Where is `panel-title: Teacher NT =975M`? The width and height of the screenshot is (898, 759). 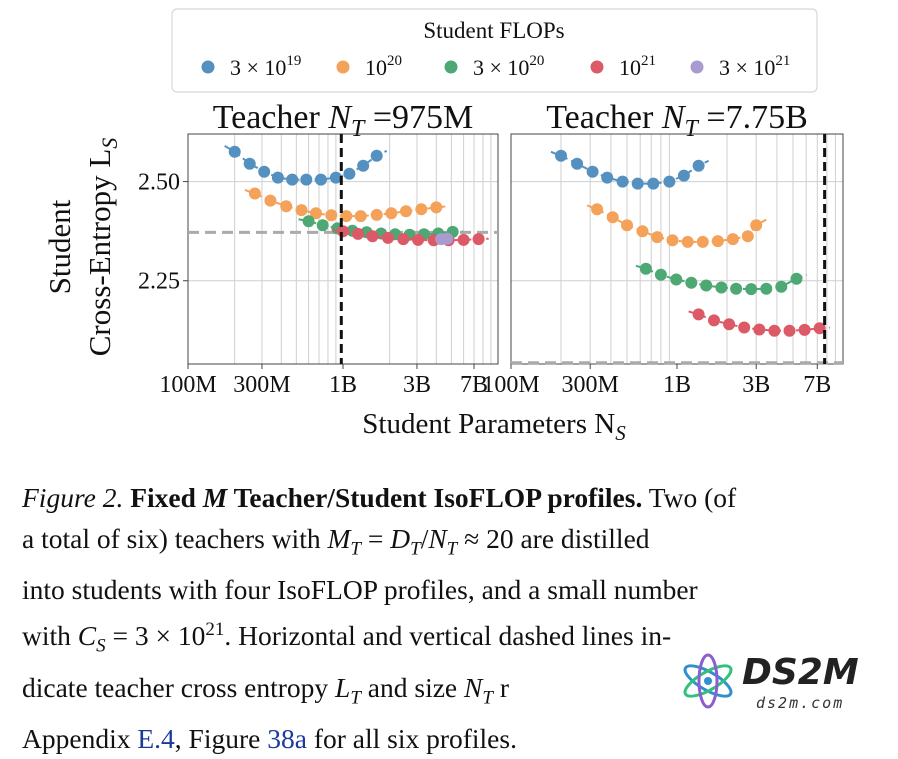
panel-title: Teacher NT =975M is located at coordinates (343, 120).